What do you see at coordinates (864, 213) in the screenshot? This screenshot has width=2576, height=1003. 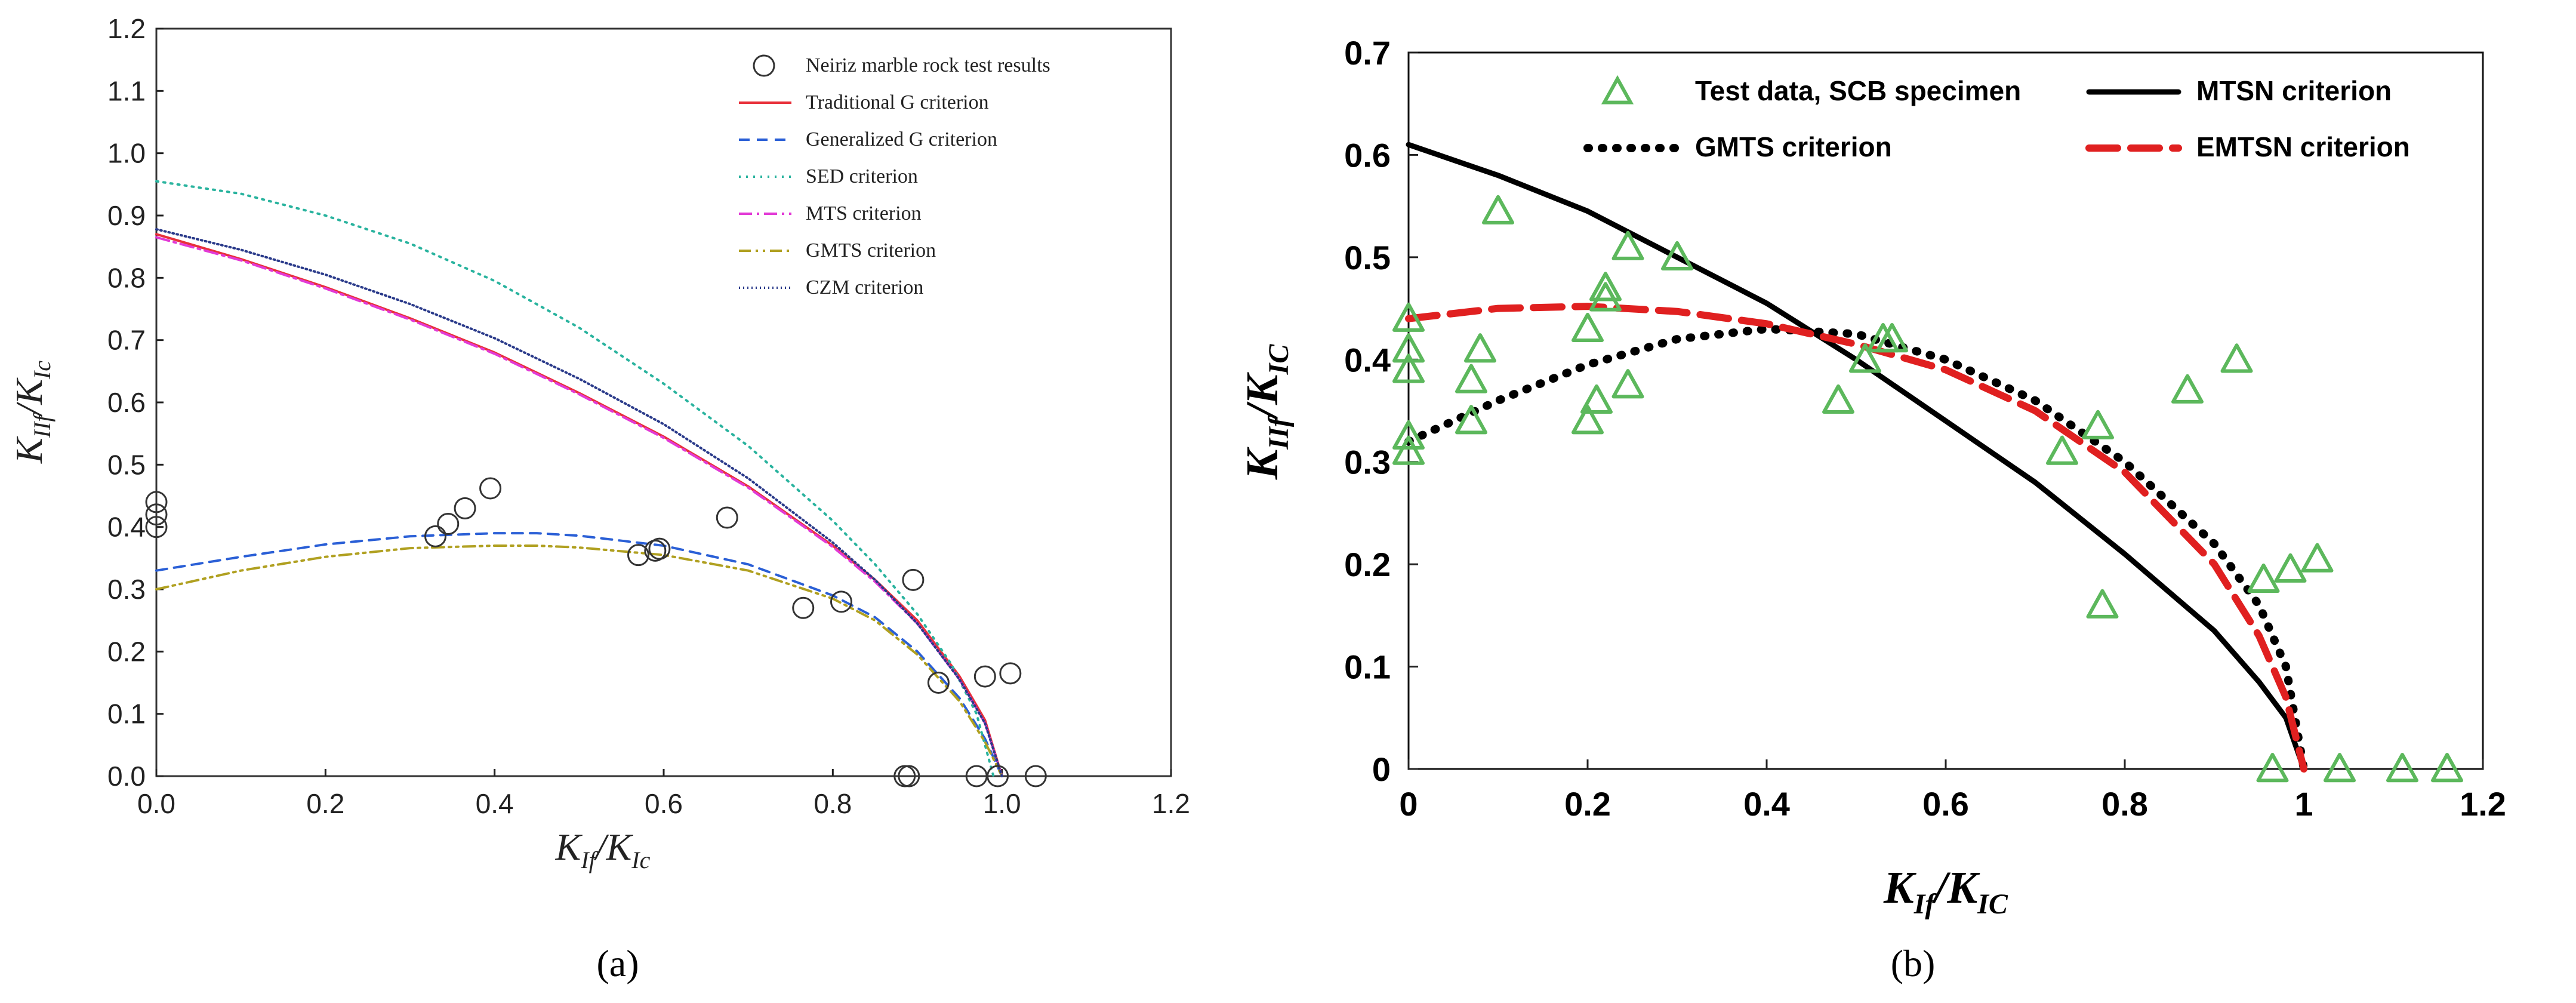 I see `legend-label: MTS criterion` at bounding box center [864, 213].